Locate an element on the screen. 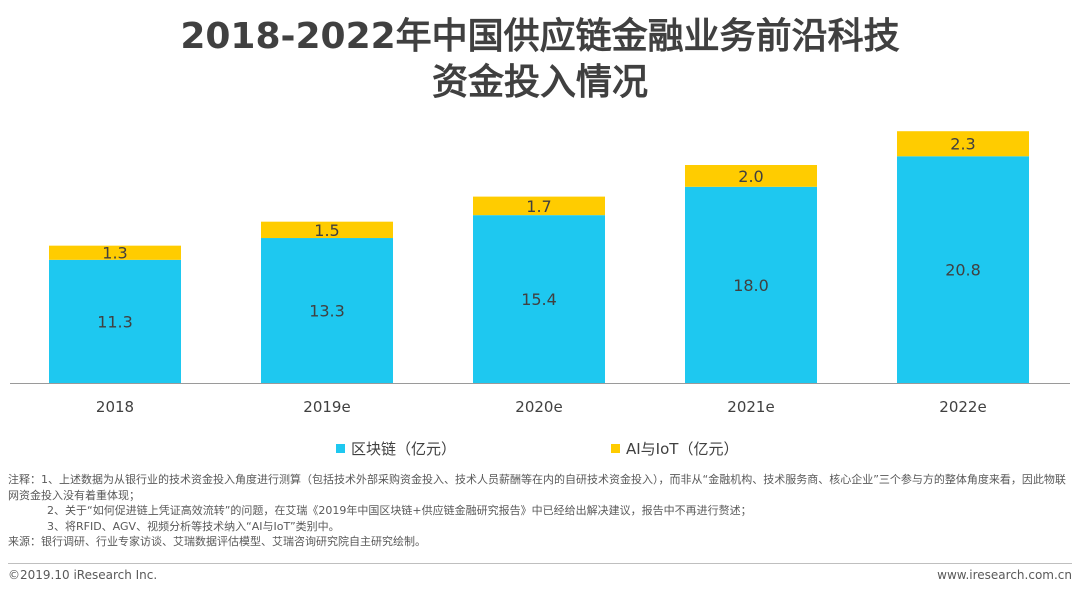 Image resolution: width=1080 pixels, height=592 pixels. x-tick-label-2019e: 2019e is located at coordinates (326, 407).